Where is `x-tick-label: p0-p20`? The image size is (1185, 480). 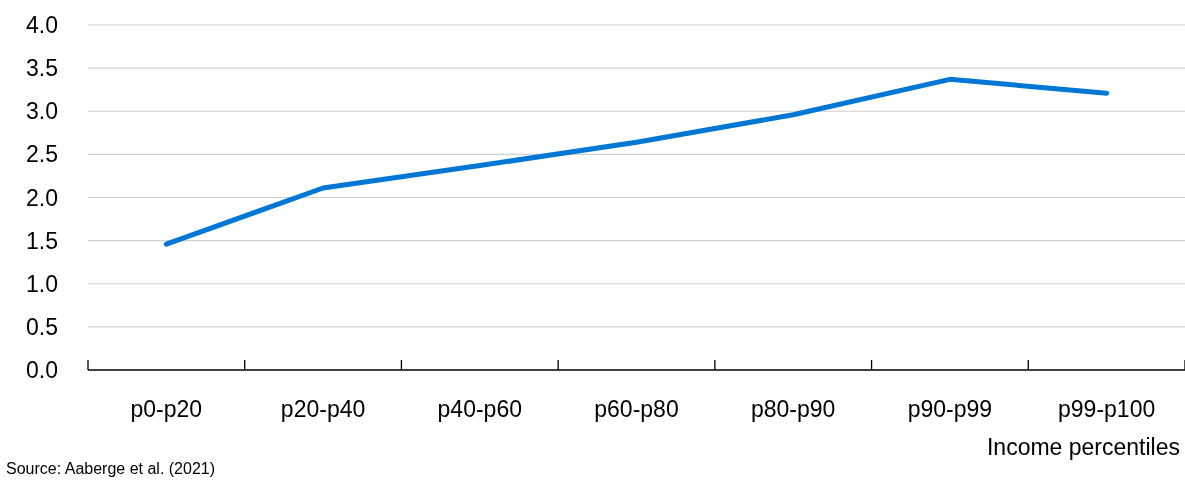
x-tick-label: p0-p20 is located at coordinates (166, 409).